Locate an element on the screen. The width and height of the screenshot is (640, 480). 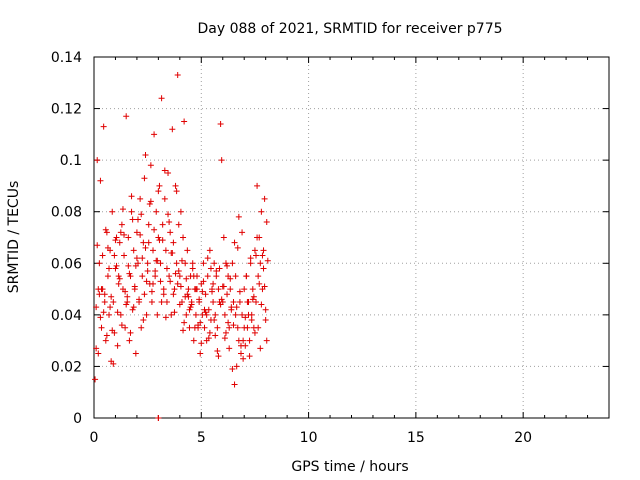
y-tick-label: 0.14 is located at coordinates (66, 58).